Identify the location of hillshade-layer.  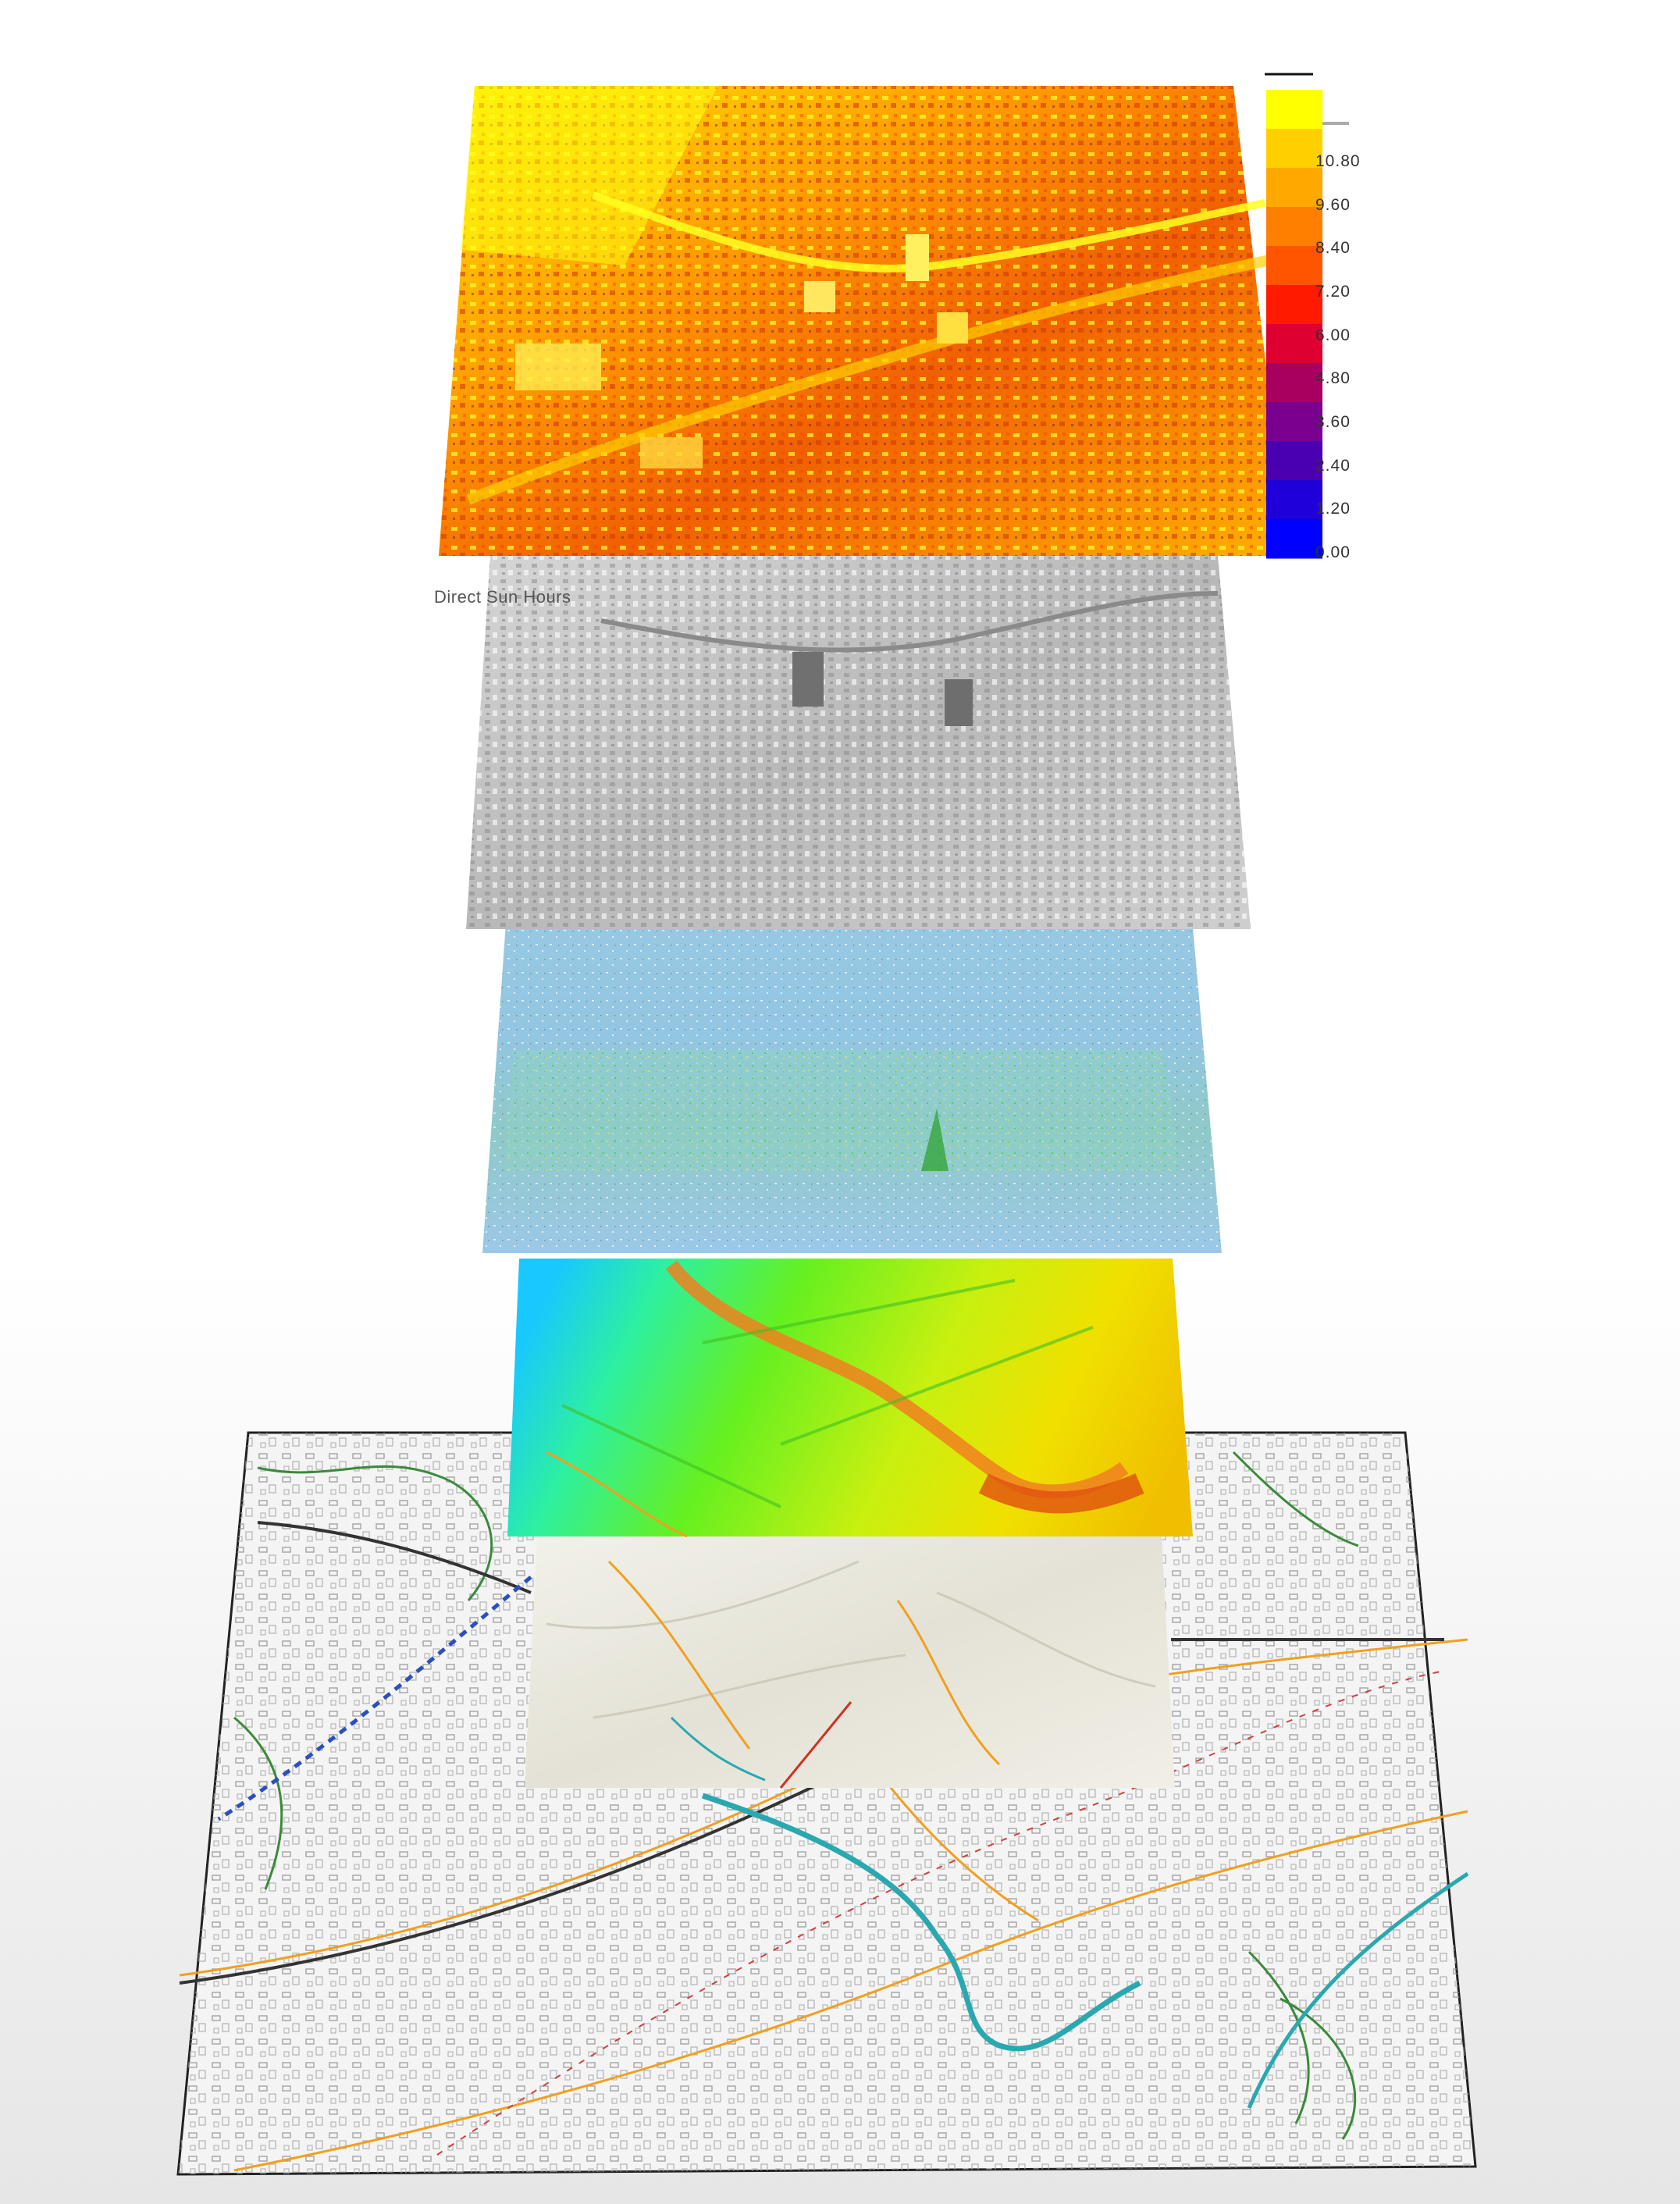
(850, 1662).